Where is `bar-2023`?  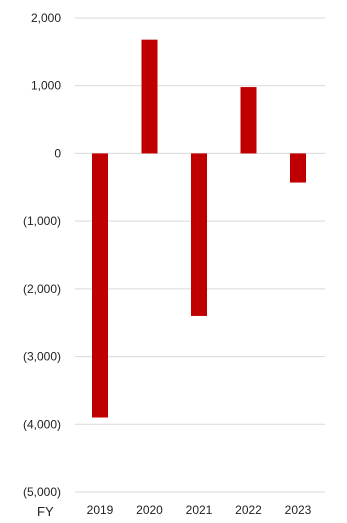 bar-2023 is located at coordinates (298, 168).